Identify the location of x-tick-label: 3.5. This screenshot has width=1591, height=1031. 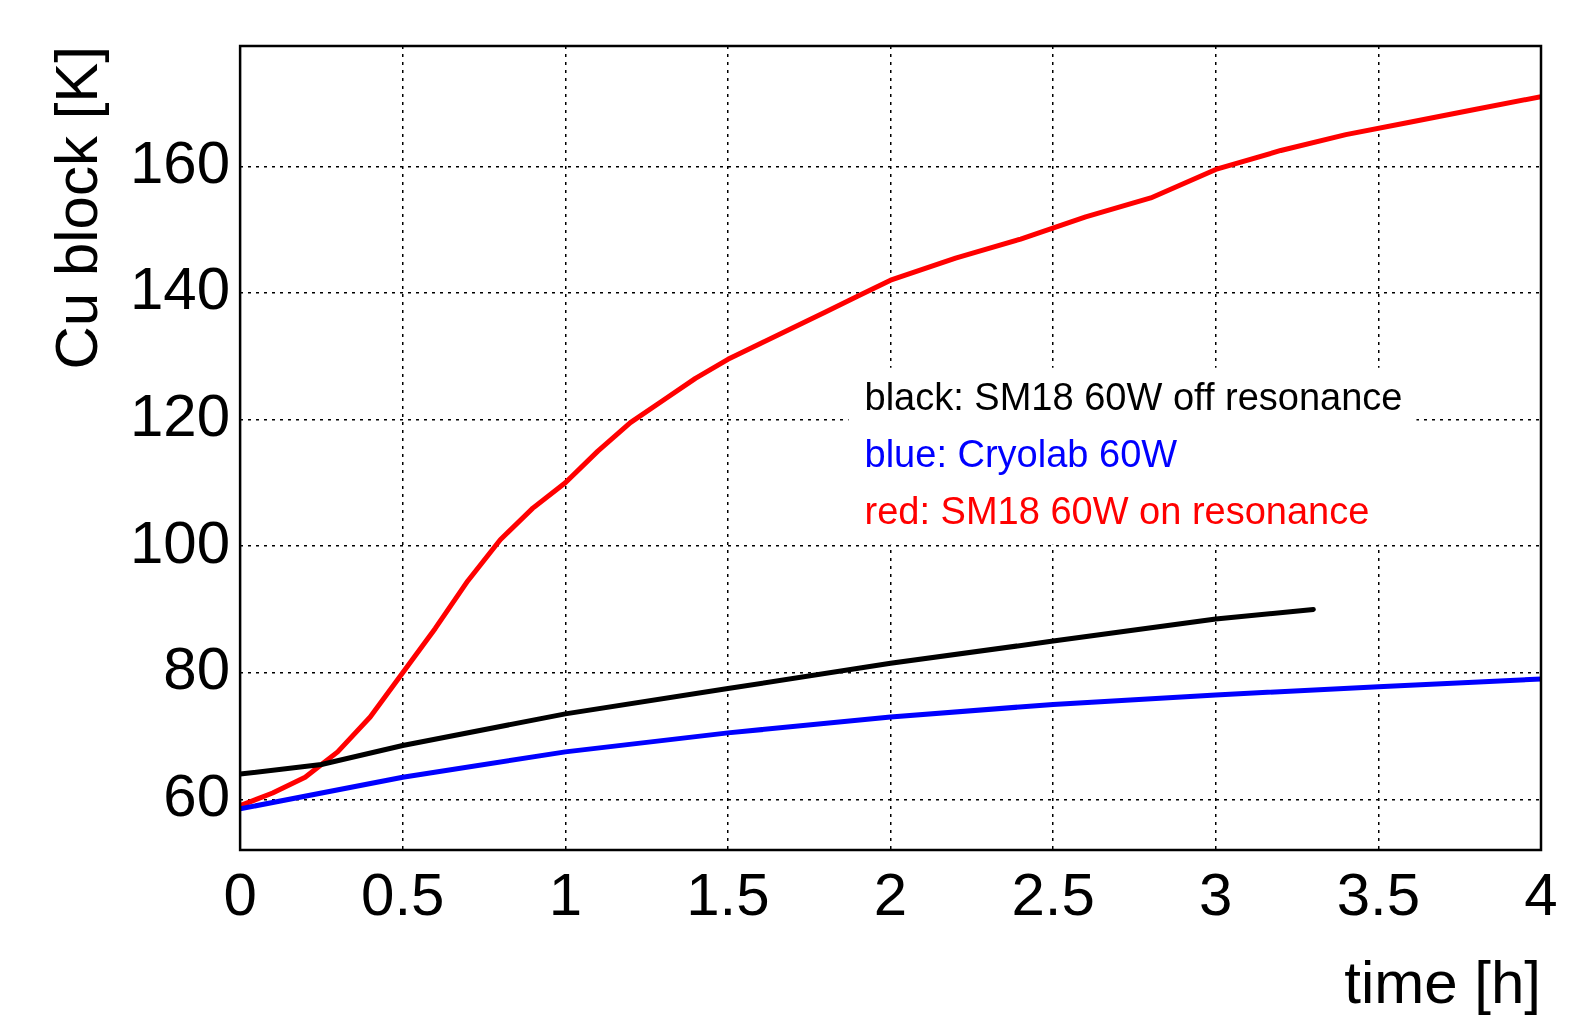
(1378, 894).